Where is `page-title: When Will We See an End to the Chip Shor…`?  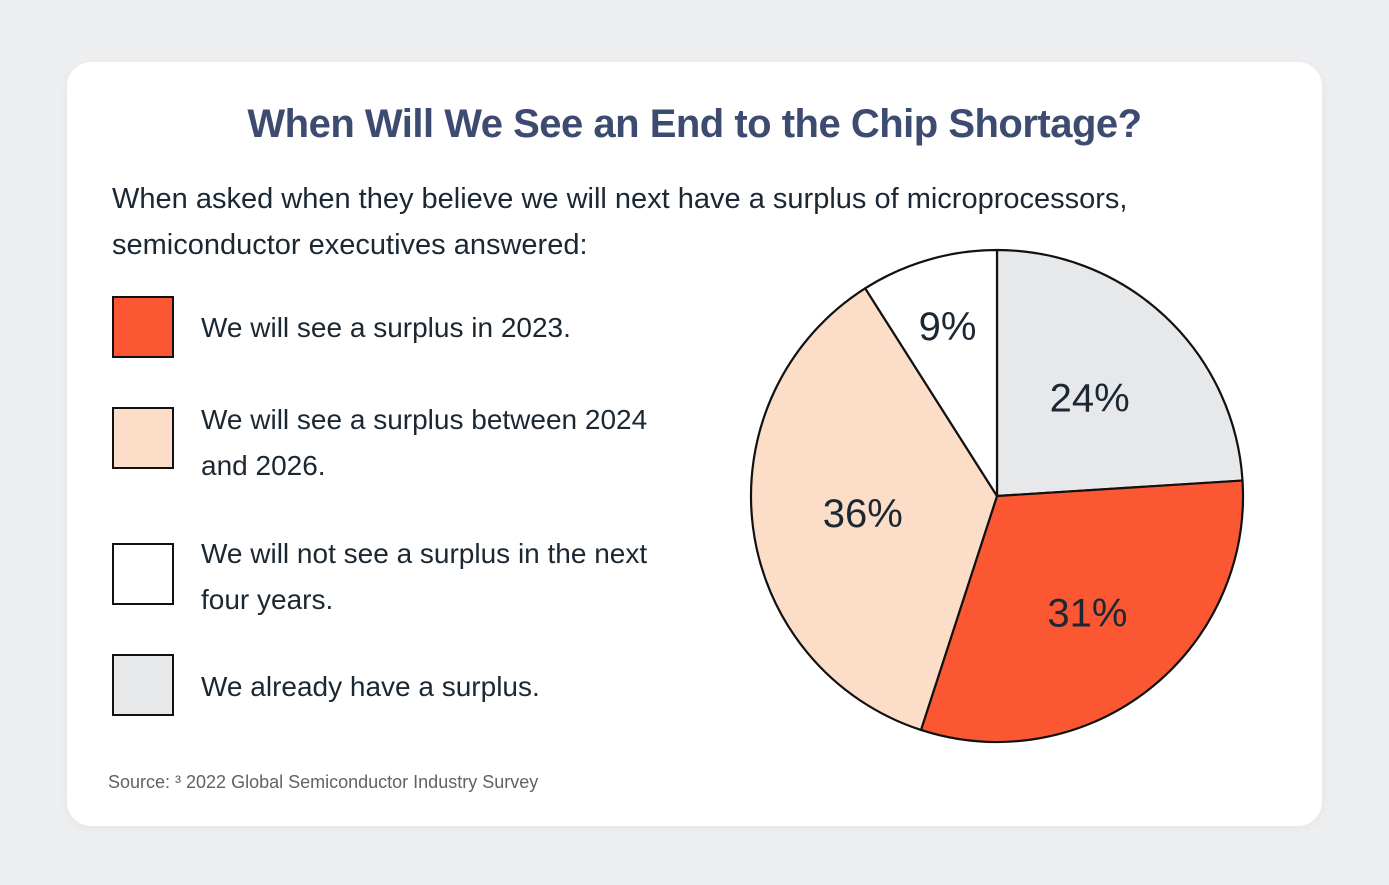 page-title: When Will We See an End to the Chip Shor… is located at coordinates (694, 124).